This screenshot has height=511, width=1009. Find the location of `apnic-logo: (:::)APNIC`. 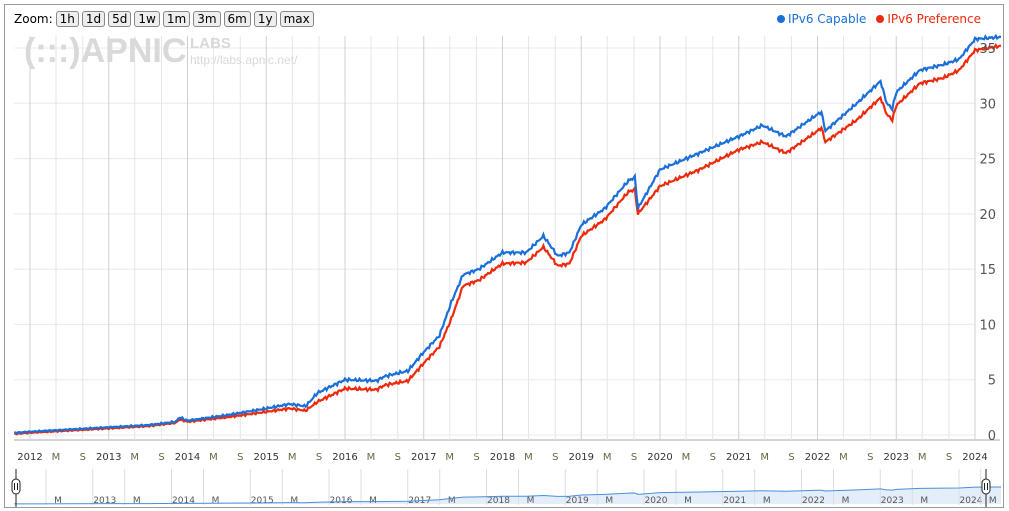

apnic-logo: (:::)APNIC is located at coordinates (105, 51).